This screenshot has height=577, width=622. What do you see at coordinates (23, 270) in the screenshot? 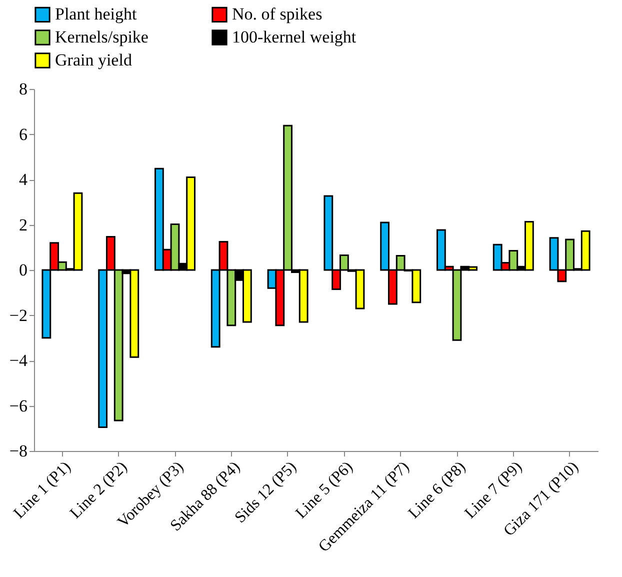
I see `y-tick-label: 0` at bounding box center [23, 270].